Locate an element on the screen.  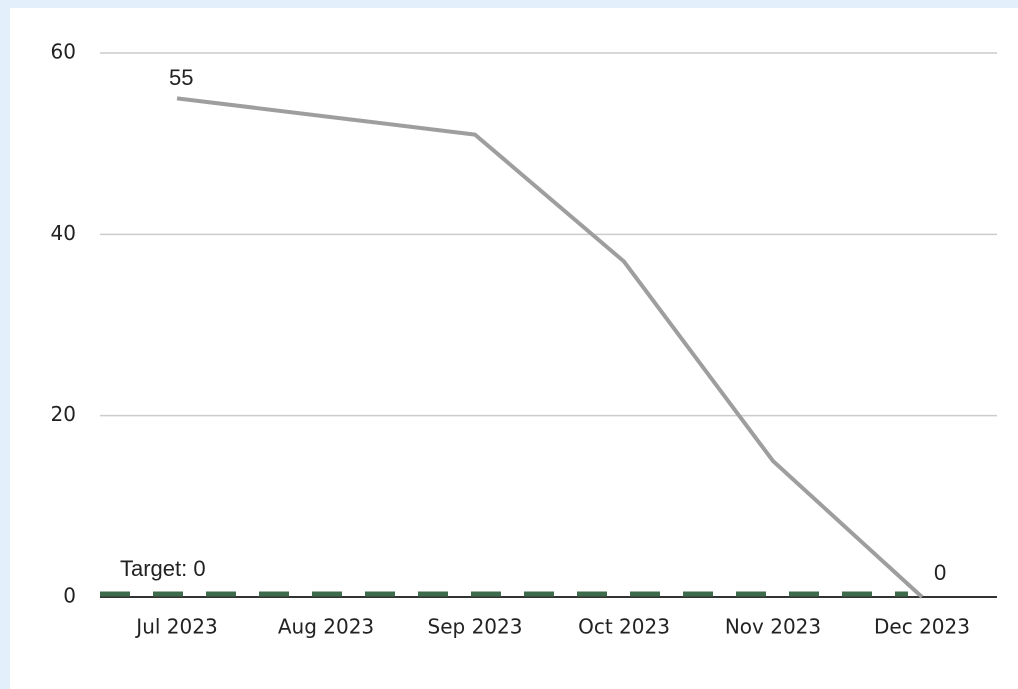
x-tick-label: Sep 2023 is located at coordinates (475, 627).